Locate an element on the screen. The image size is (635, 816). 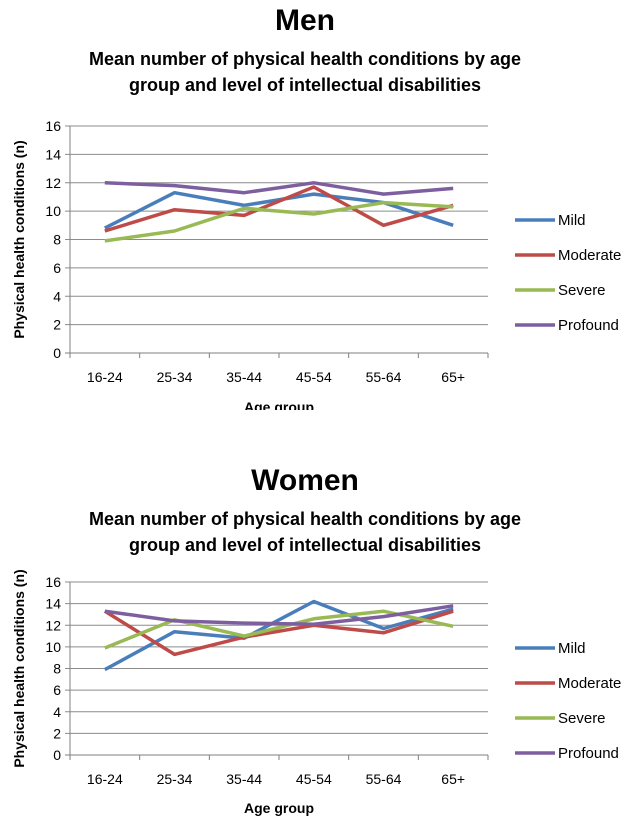
chart-title: Men is located at coordinates (305, 20).